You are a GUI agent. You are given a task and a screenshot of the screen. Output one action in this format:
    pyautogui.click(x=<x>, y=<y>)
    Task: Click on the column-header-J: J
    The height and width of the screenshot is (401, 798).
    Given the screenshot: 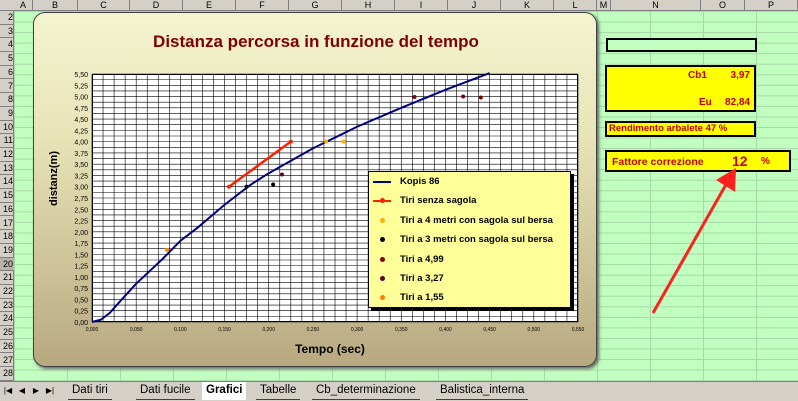 What is the action you would take?
    pyautogui.click(x=474, y=5)
    